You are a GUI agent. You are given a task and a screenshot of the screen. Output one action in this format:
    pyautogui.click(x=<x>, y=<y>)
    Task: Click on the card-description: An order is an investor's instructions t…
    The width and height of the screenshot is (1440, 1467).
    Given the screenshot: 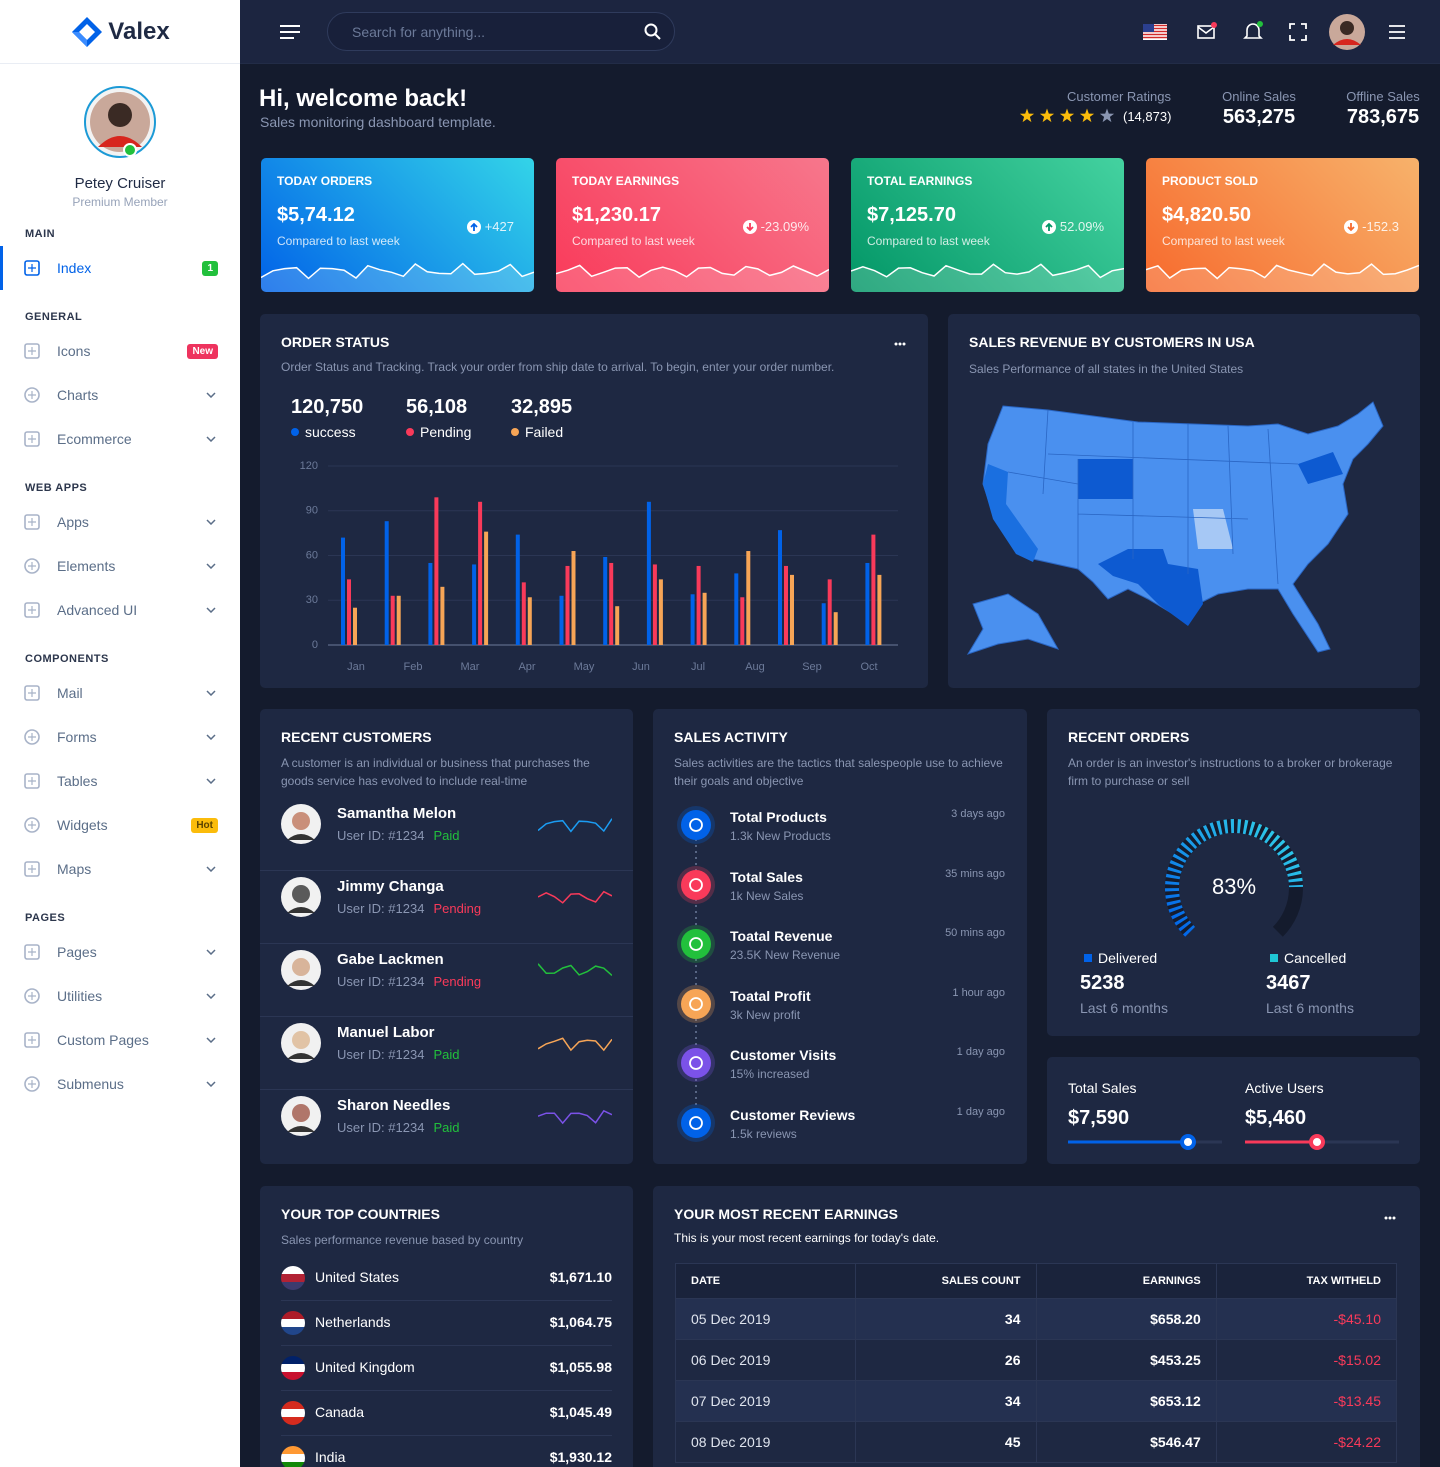 What is the action you would take?
    pyautogui.click(x=1230, y=772)
    